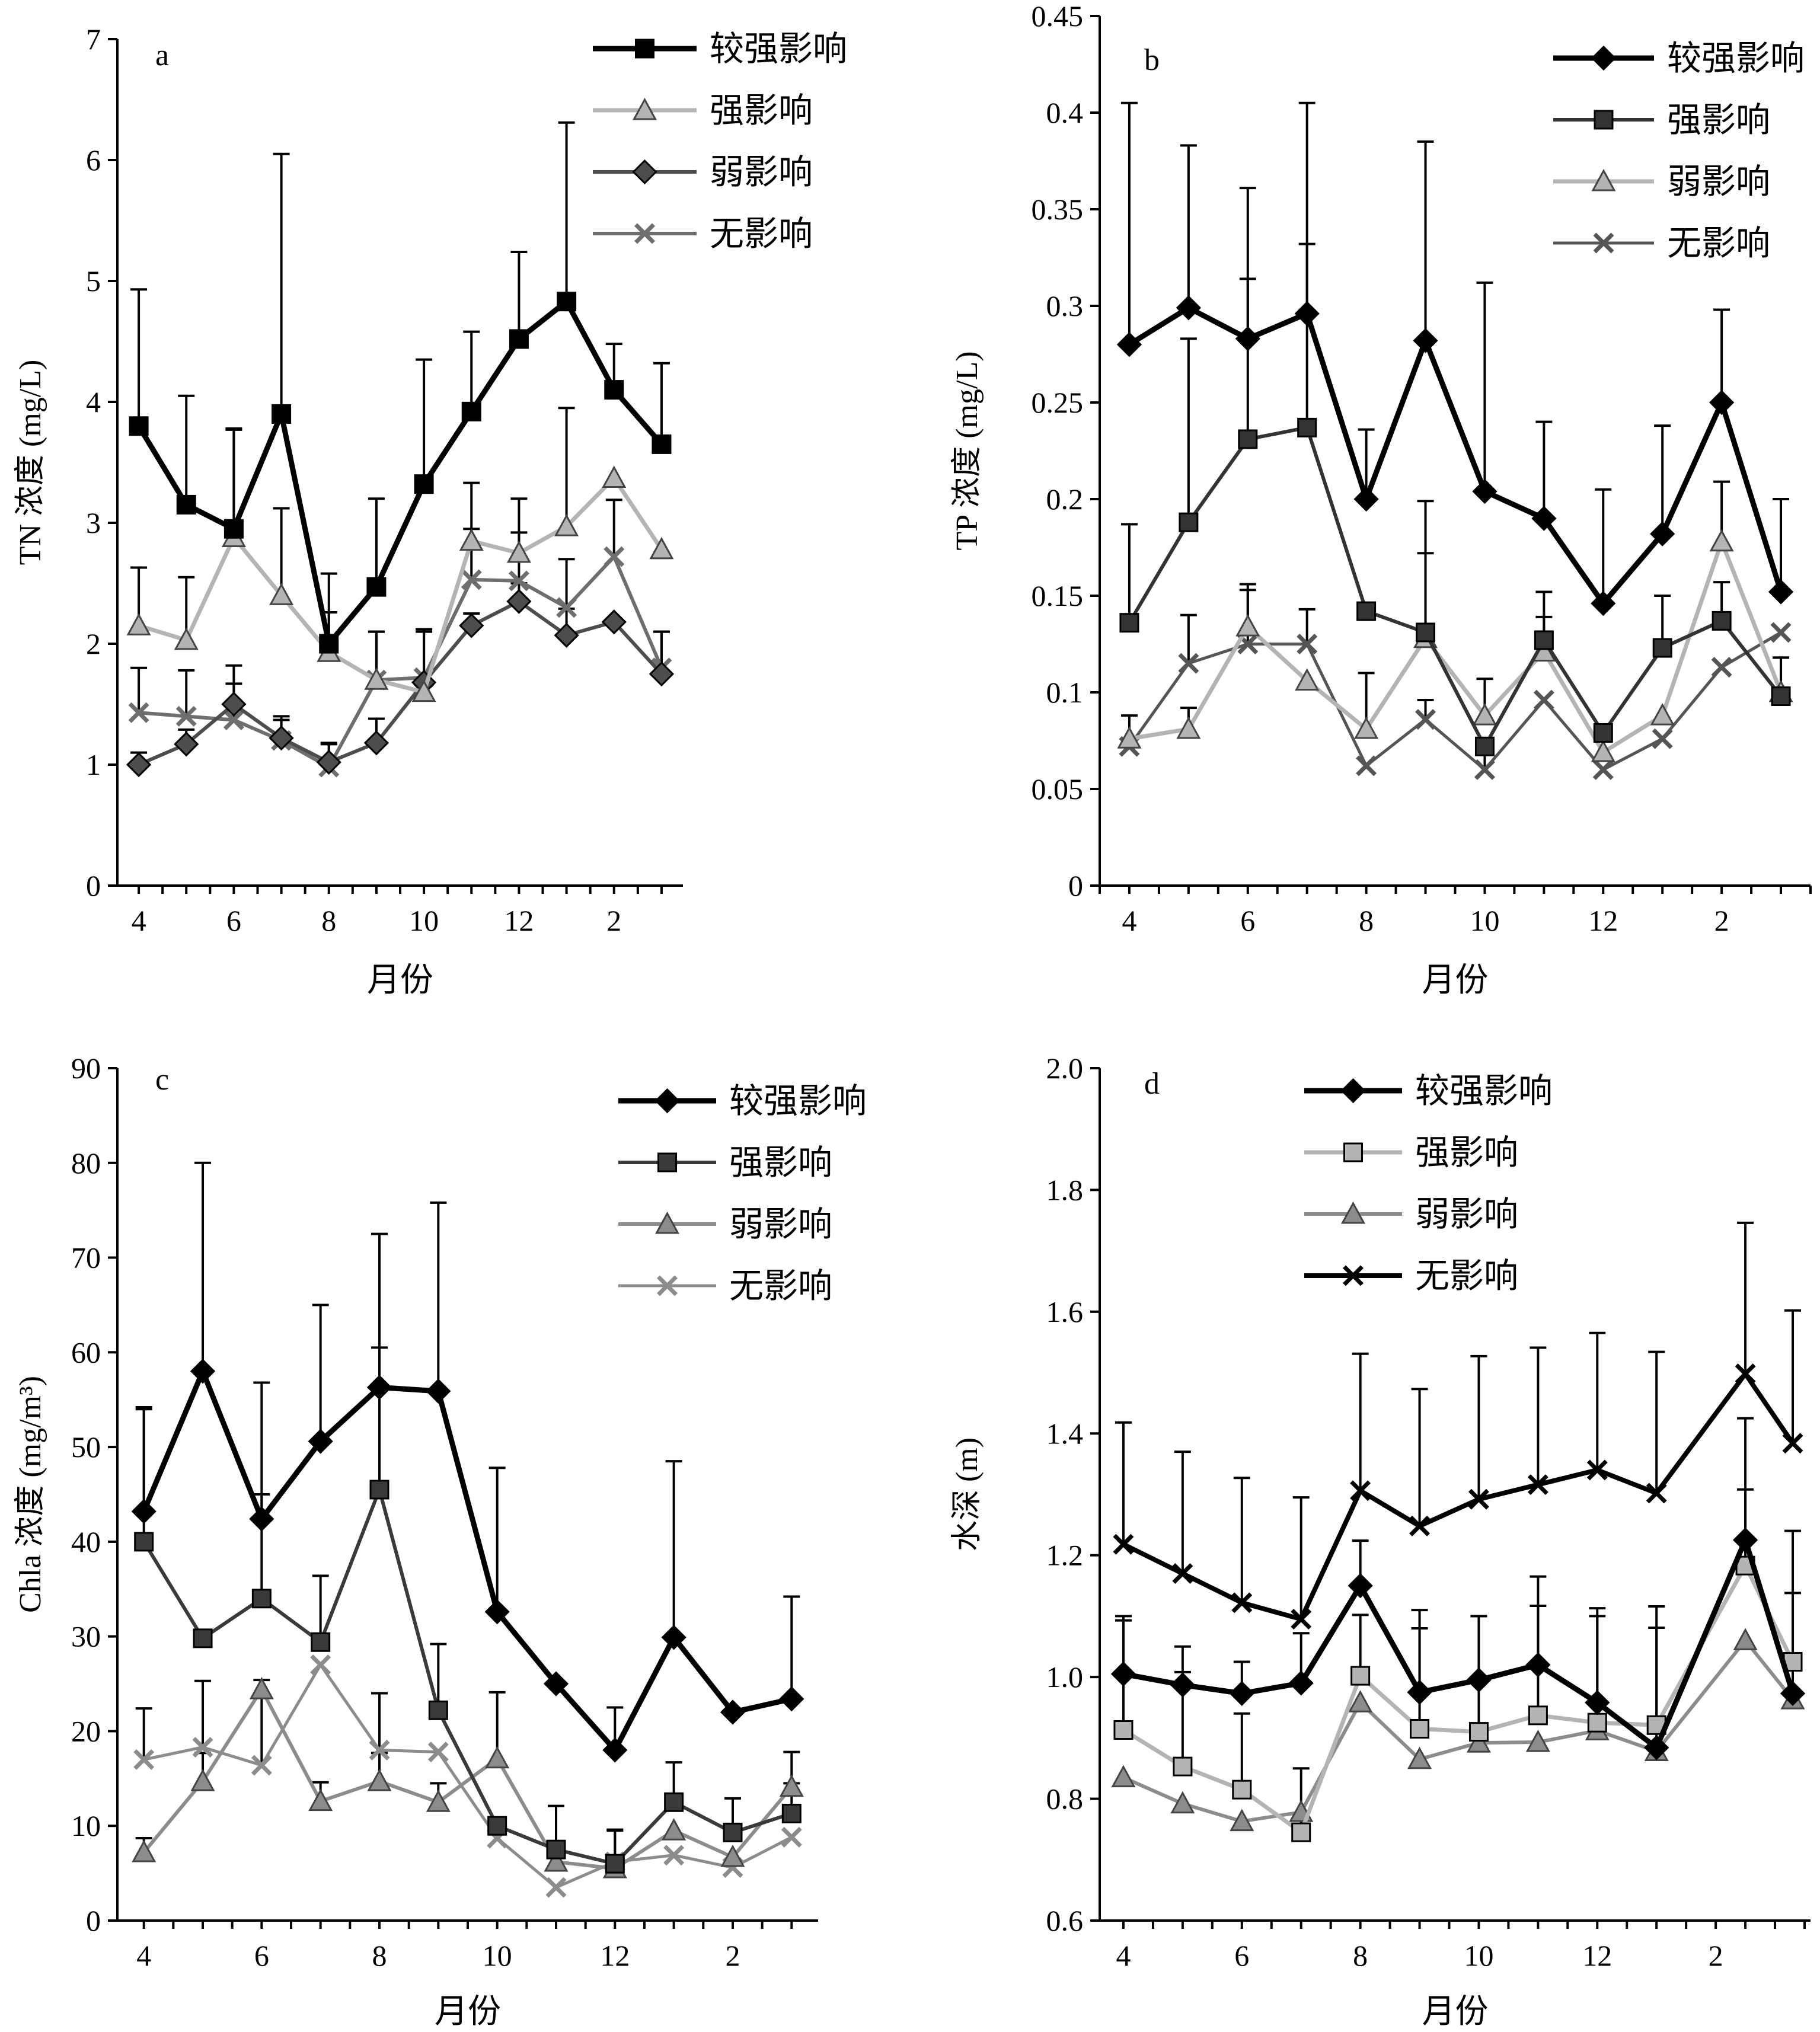  What do you see at coordinates (1152, 1084) in the screenshot?
I see `panel-label: d` at bounding box center [1152, 1084].